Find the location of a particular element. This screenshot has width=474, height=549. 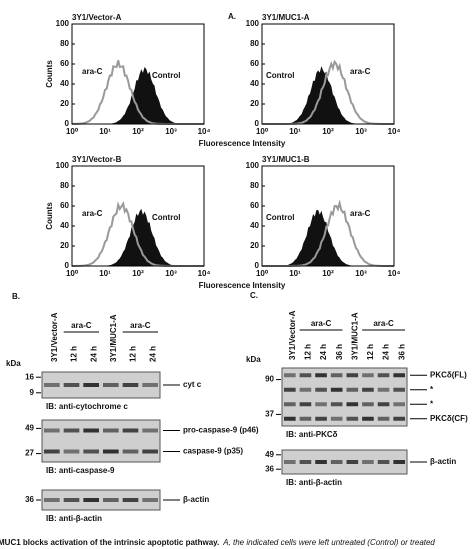

x-tick-label: 10³ is located at coordinates (361, 273).